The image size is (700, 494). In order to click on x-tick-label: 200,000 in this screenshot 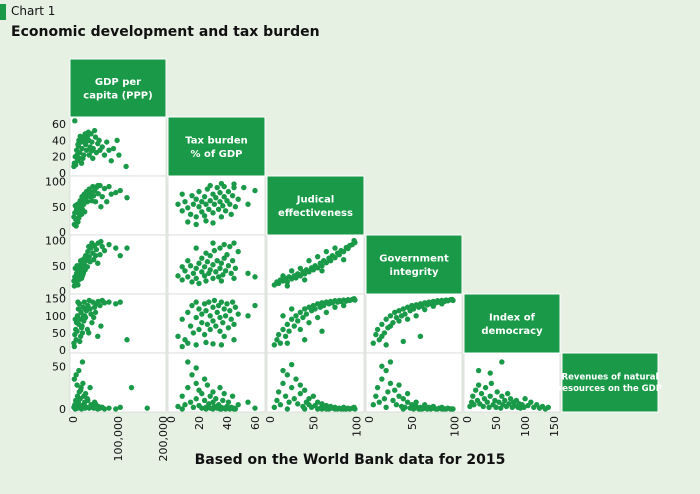, I will do `click(163, 439)`.